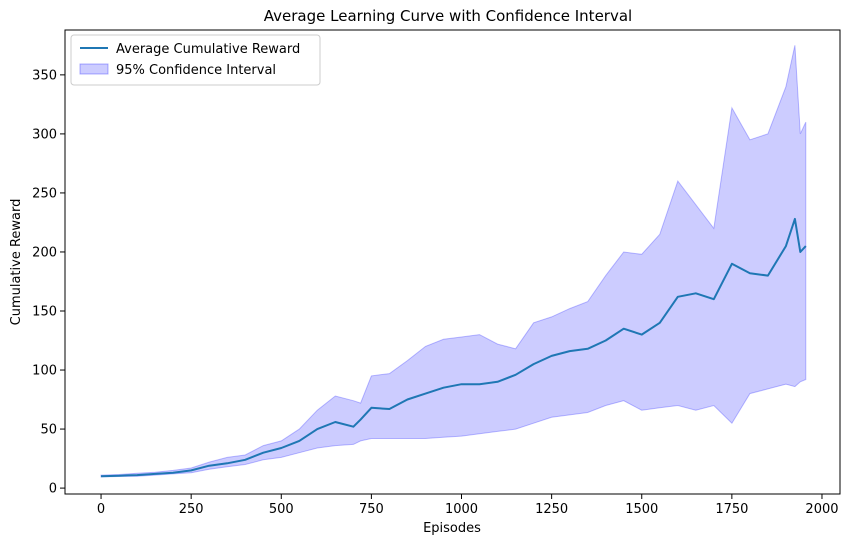  Describe the element at coordinates (44, 311) in the screenshot. I see `y-tick-label: 150` at that location.